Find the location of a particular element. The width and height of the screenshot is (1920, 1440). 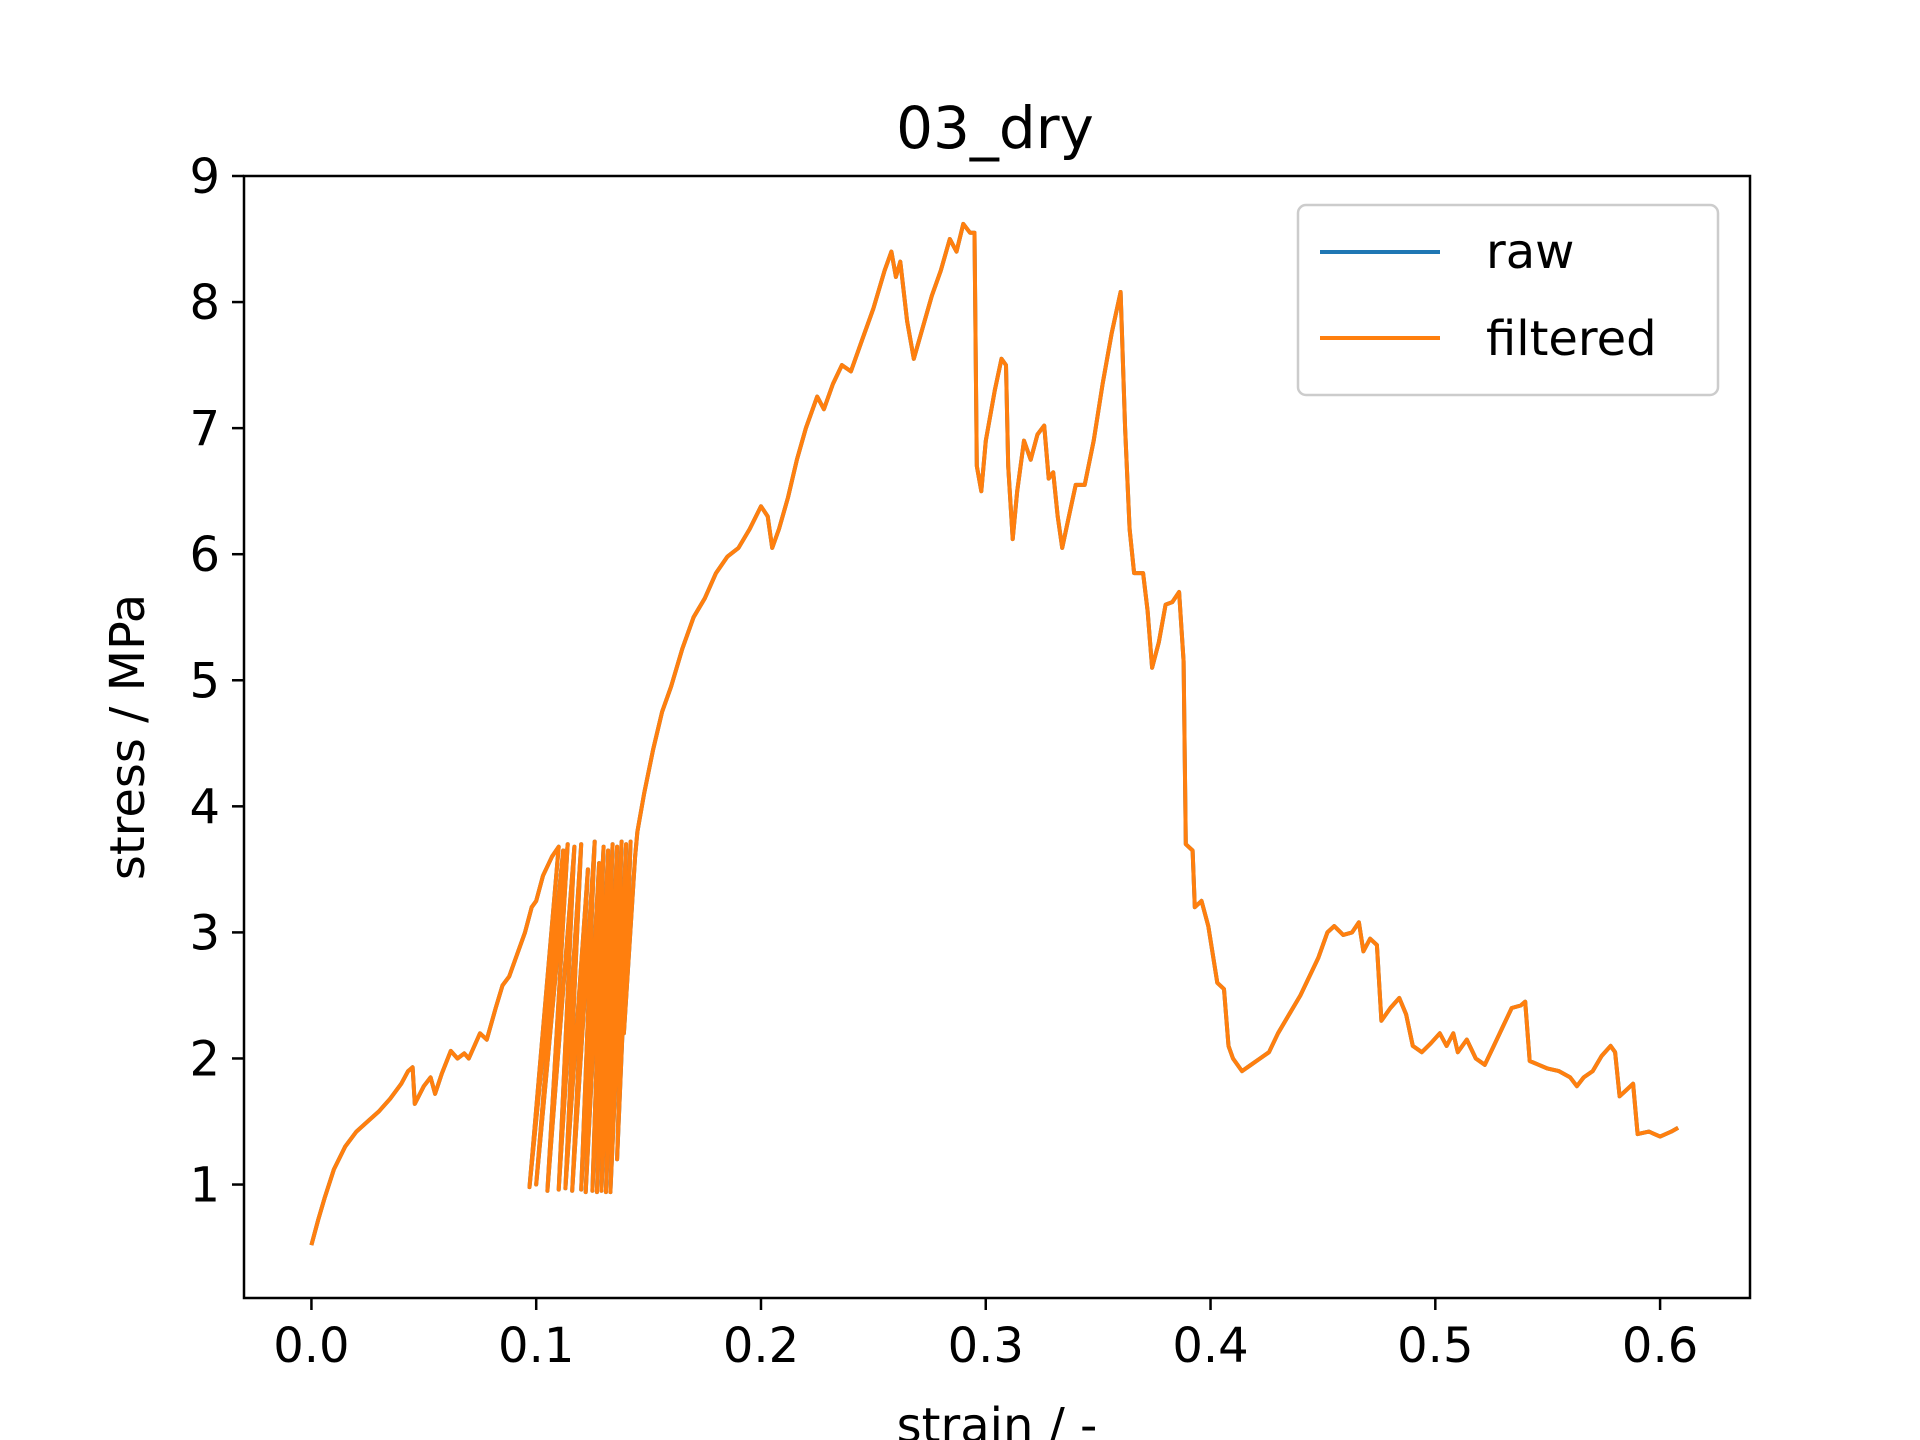

y-tick-label: 2 is located at coordinates (204, 1059).